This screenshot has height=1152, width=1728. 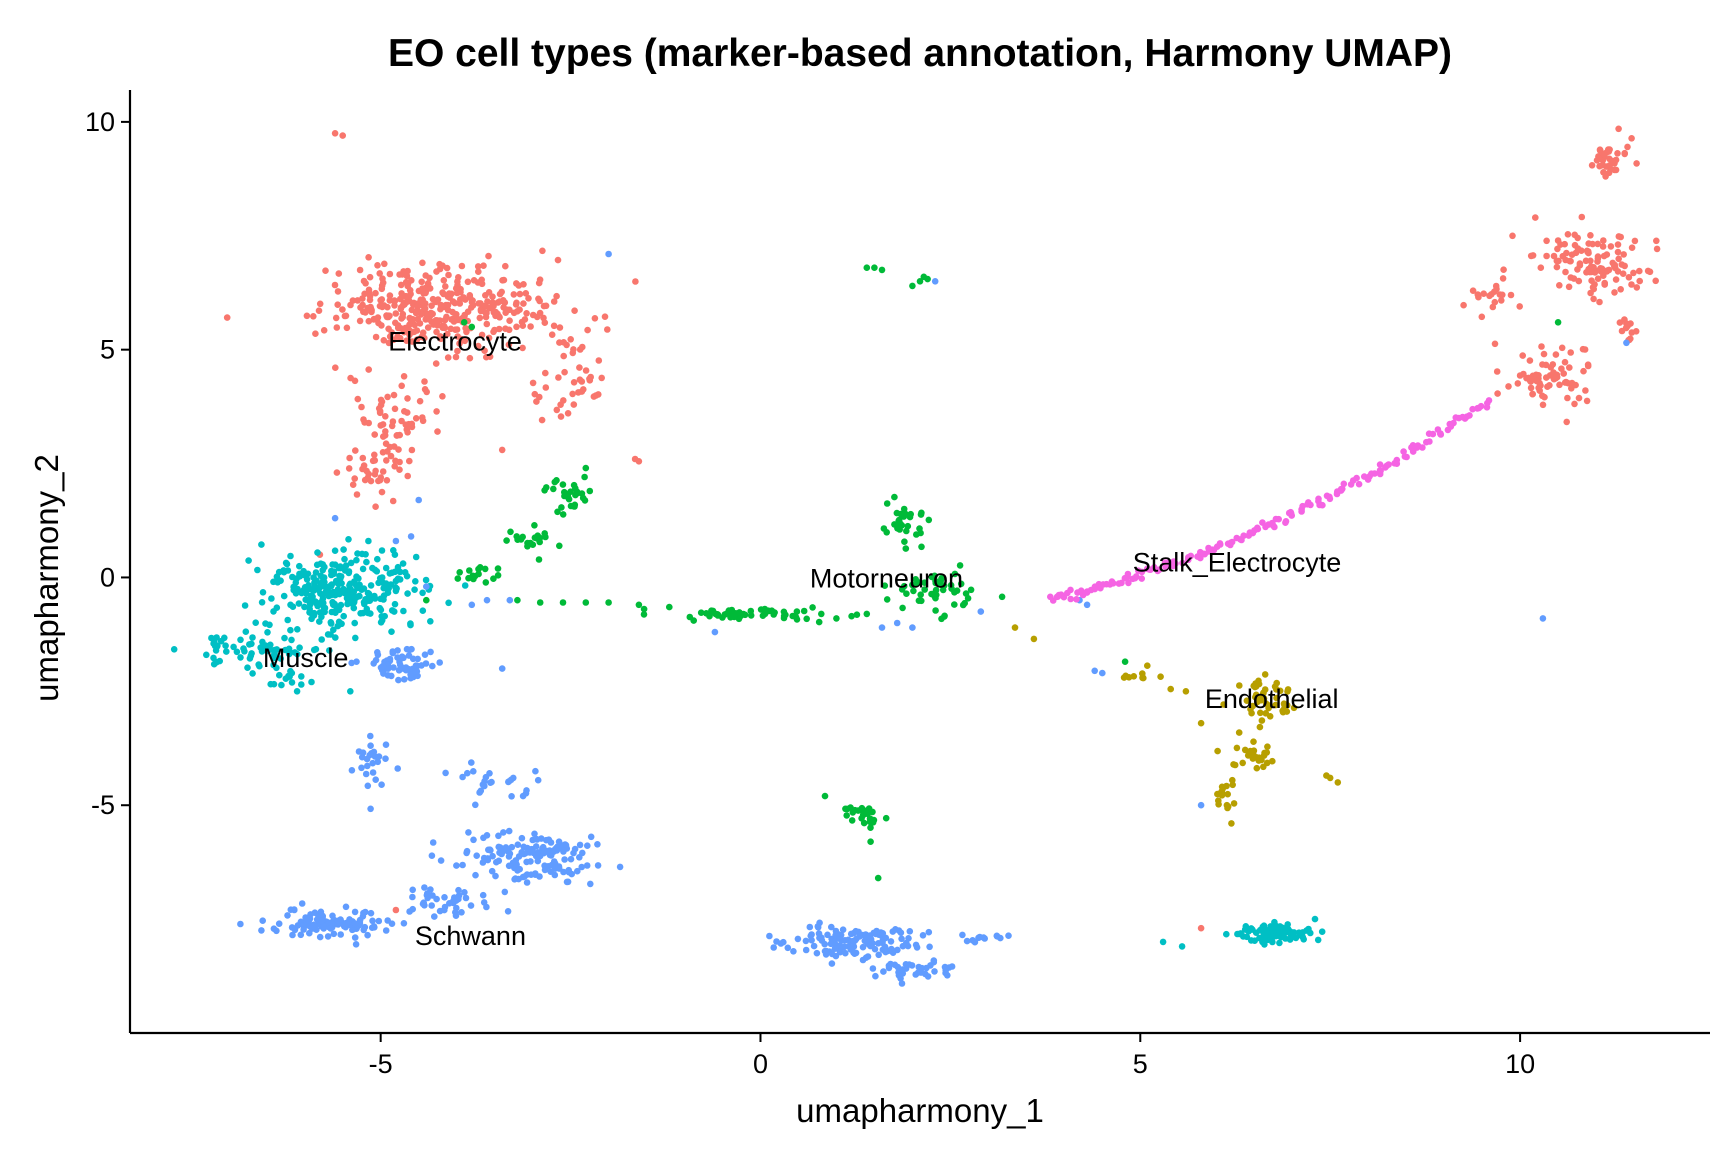 I want to click on cluster-label-motorneuron: Motorneuron, so click(x=886, y=578).